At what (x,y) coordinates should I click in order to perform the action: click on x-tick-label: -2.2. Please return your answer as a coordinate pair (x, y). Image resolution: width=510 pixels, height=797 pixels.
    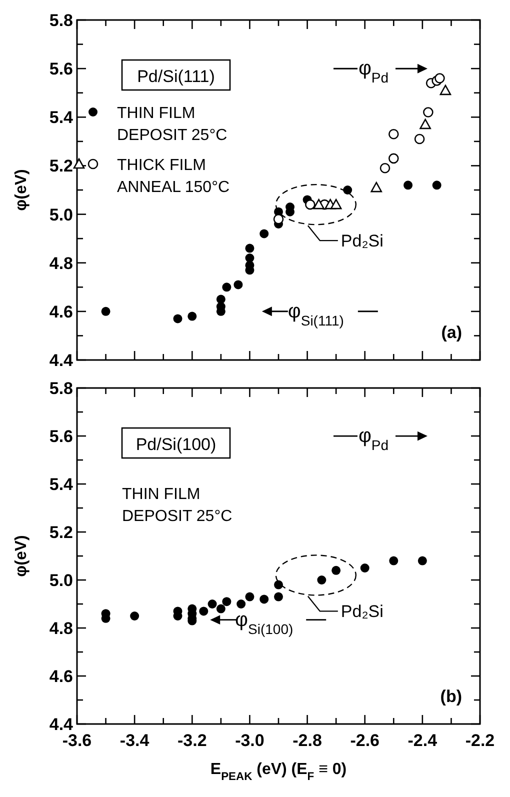
    Looking at the image, I should click on (480, 740).